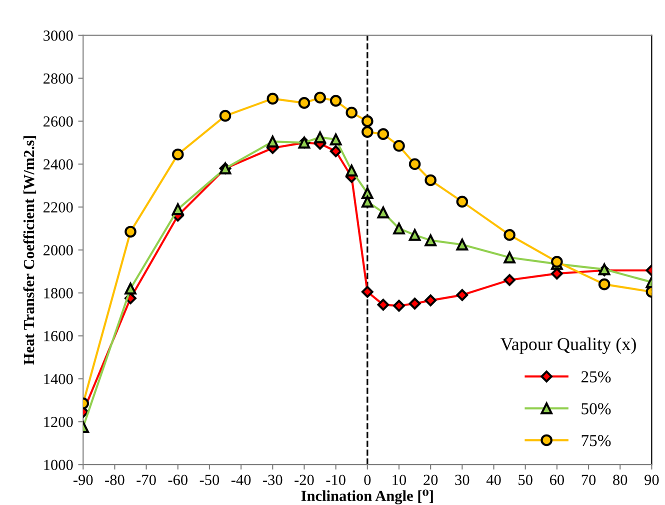 Image resolution: width=665 pixels, height=505 pixels. What do you see at coordinates (178, 480) in the screenshot?
I see `x-tick-label: -60` at bounding box center [178, 480].